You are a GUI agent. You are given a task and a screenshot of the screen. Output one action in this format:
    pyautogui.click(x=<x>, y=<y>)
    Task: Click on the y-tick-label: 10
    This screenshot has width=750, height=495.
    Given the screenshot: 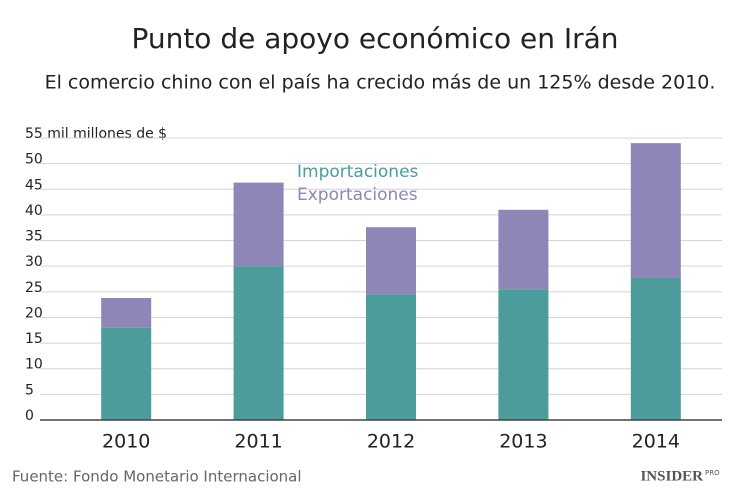 What is the action you would take?
    pyautogui.click(x=34, y=365)
    